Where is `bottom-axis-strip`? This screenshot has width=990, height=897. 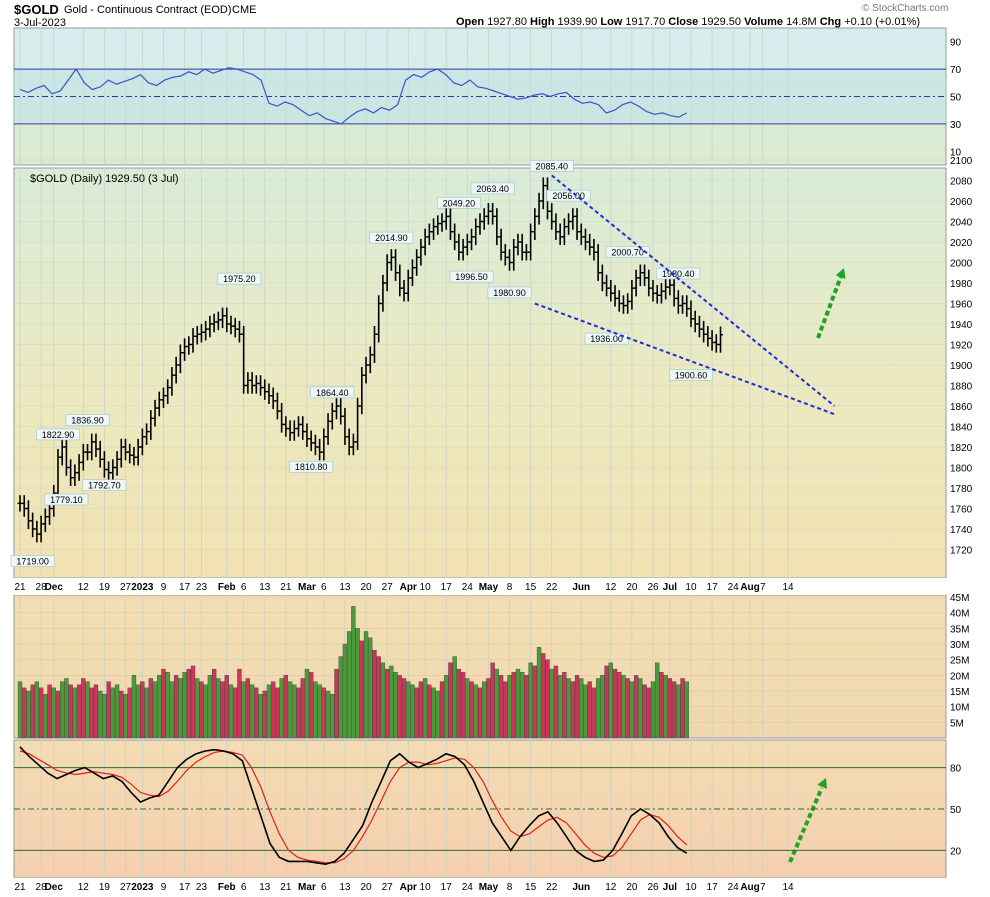
bottom-axis-strip is located at coordinates (480, 887).